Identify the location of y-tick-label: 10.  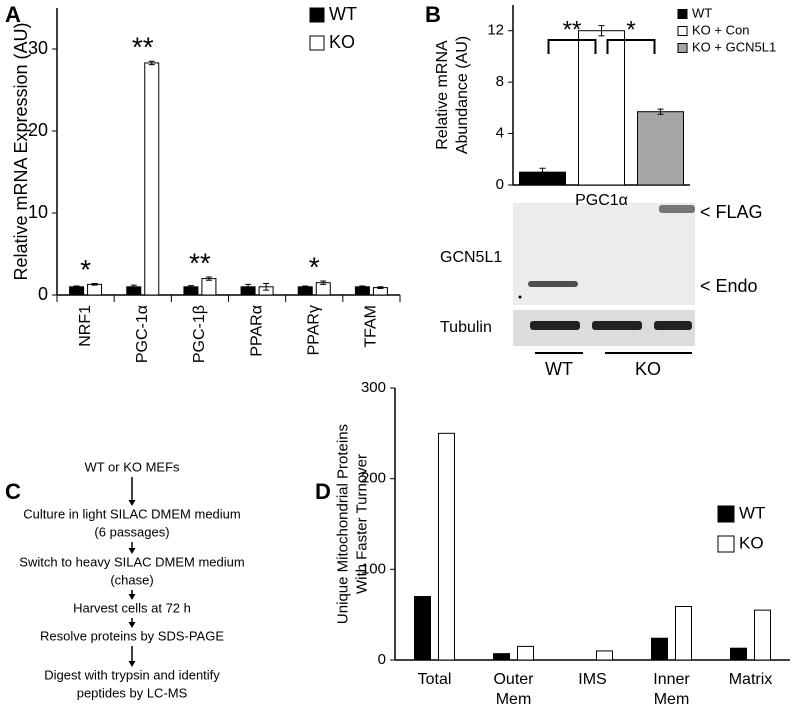
(38, 212).